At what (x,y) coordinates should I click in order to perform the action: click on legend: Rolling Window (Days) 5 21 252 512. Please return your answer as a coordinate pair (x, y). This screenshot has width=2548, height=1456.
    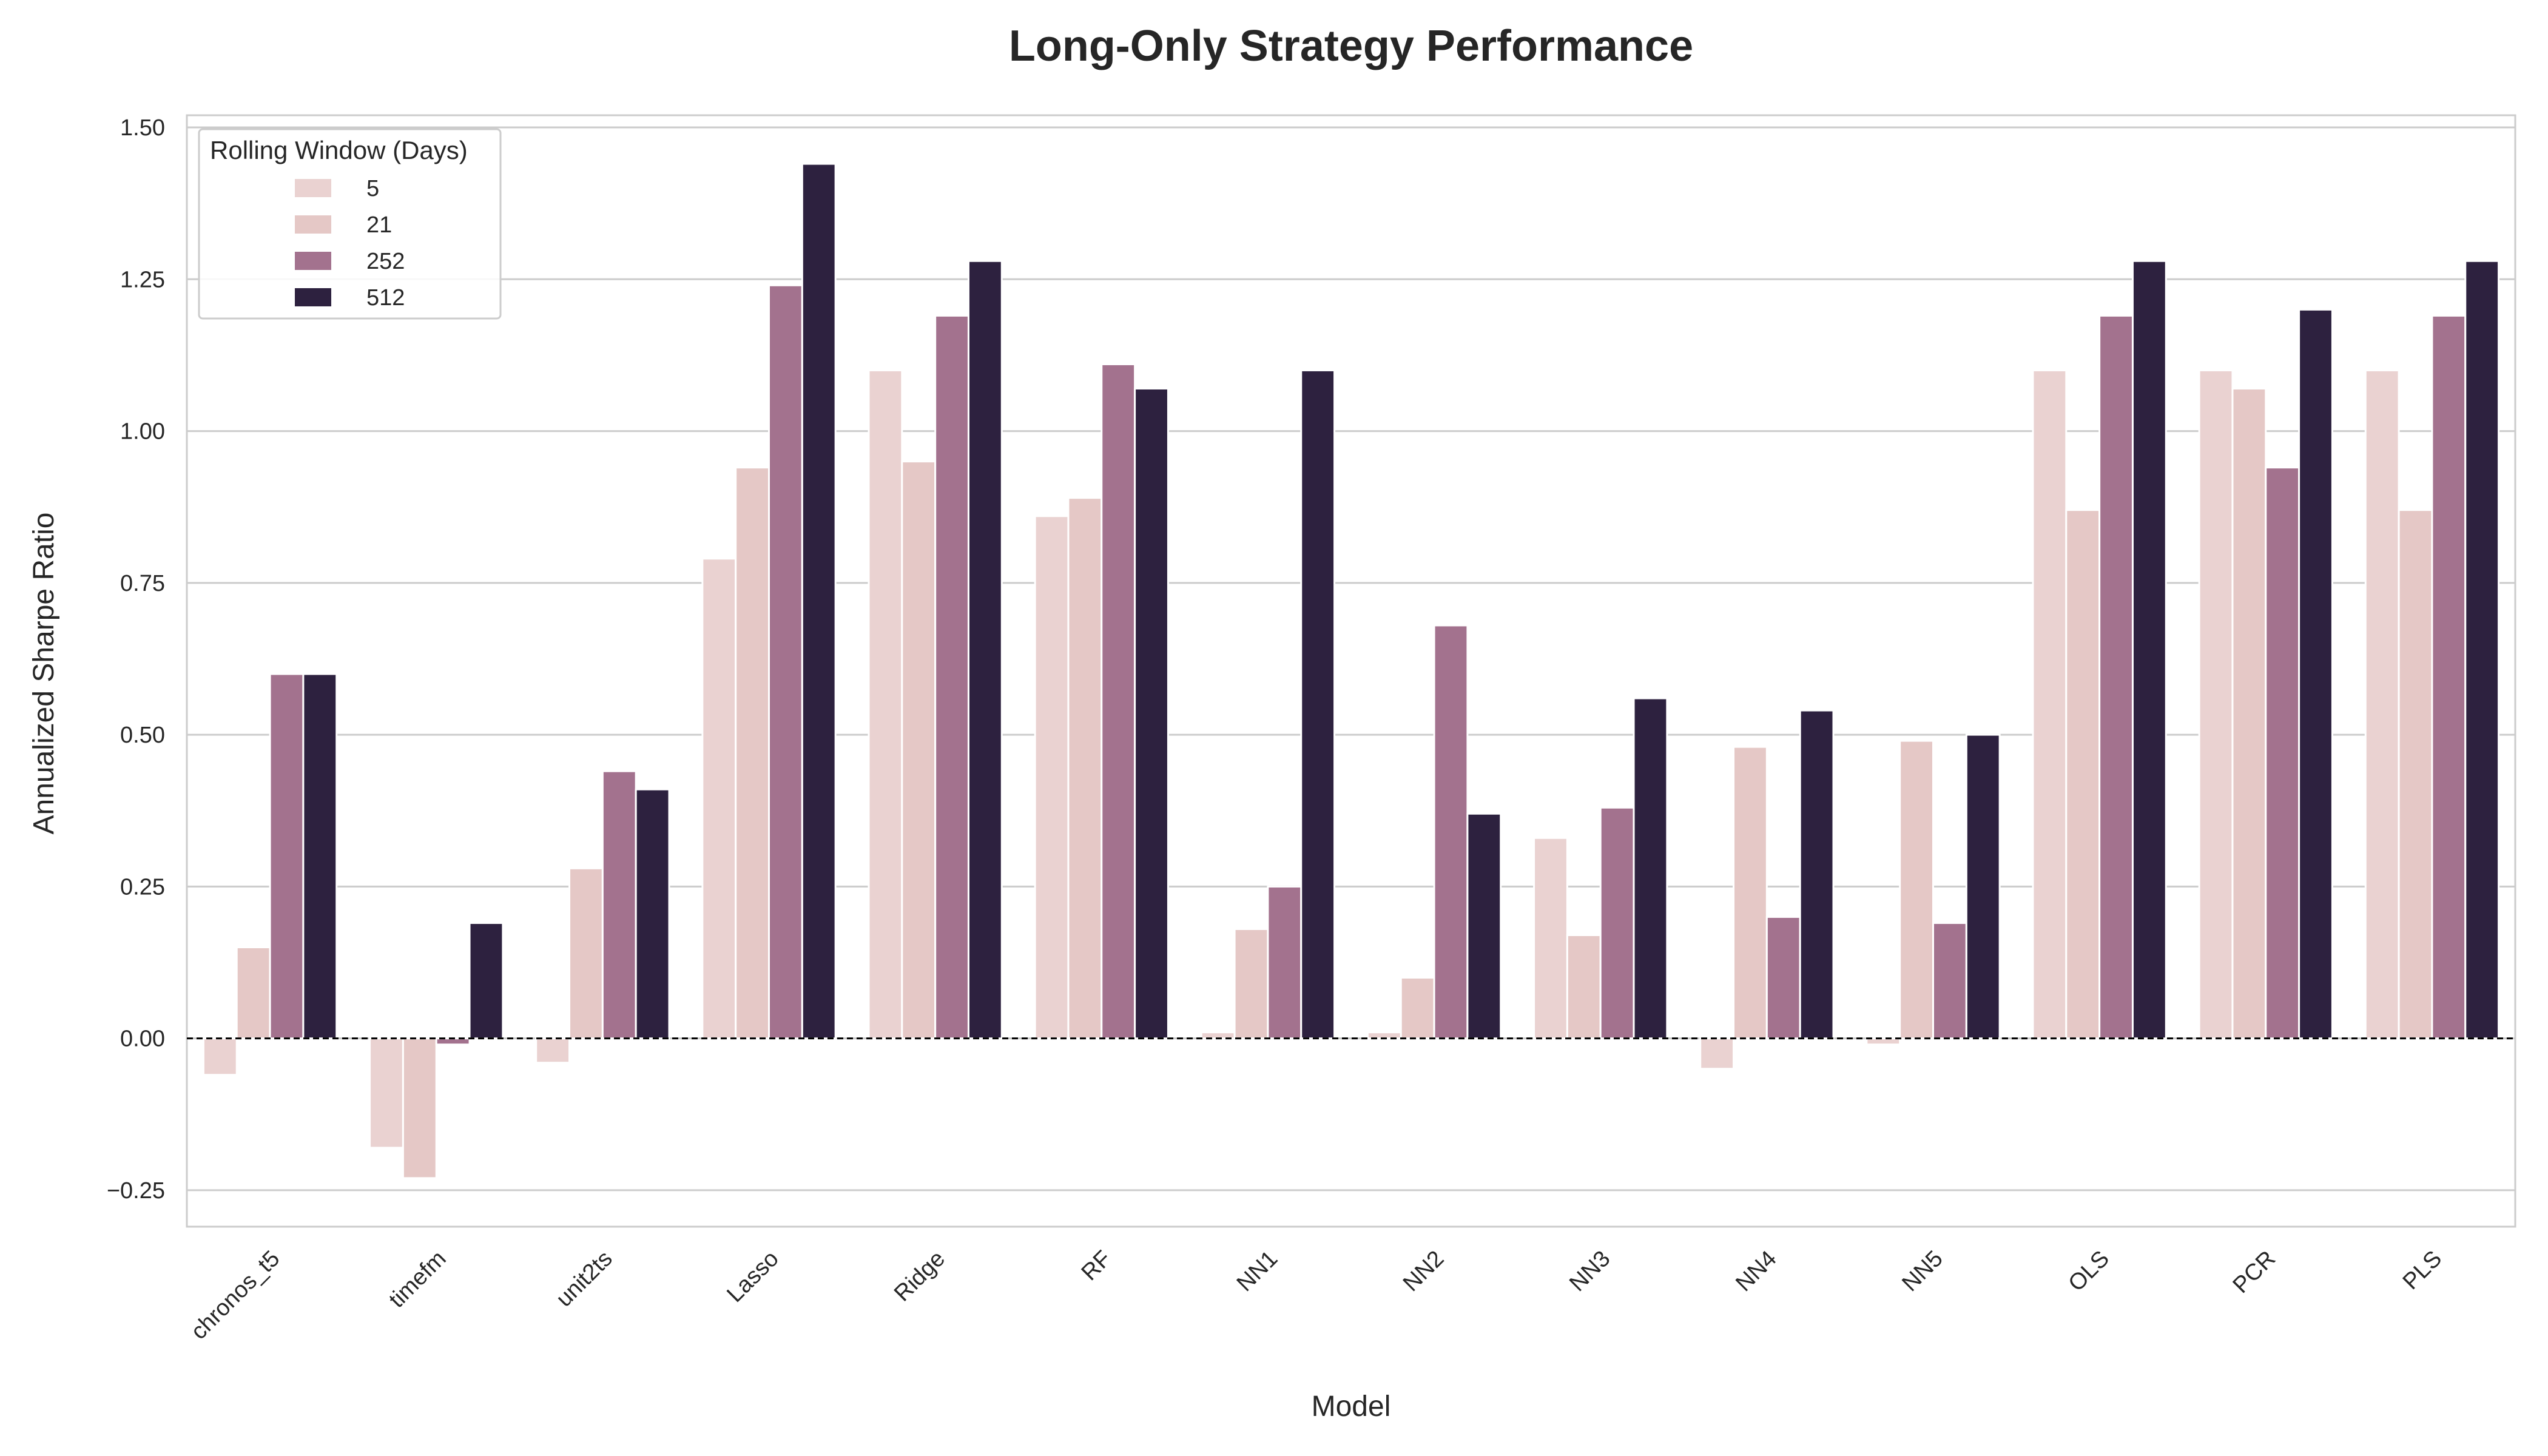
    Looking at the image, I should click on (350, 224).